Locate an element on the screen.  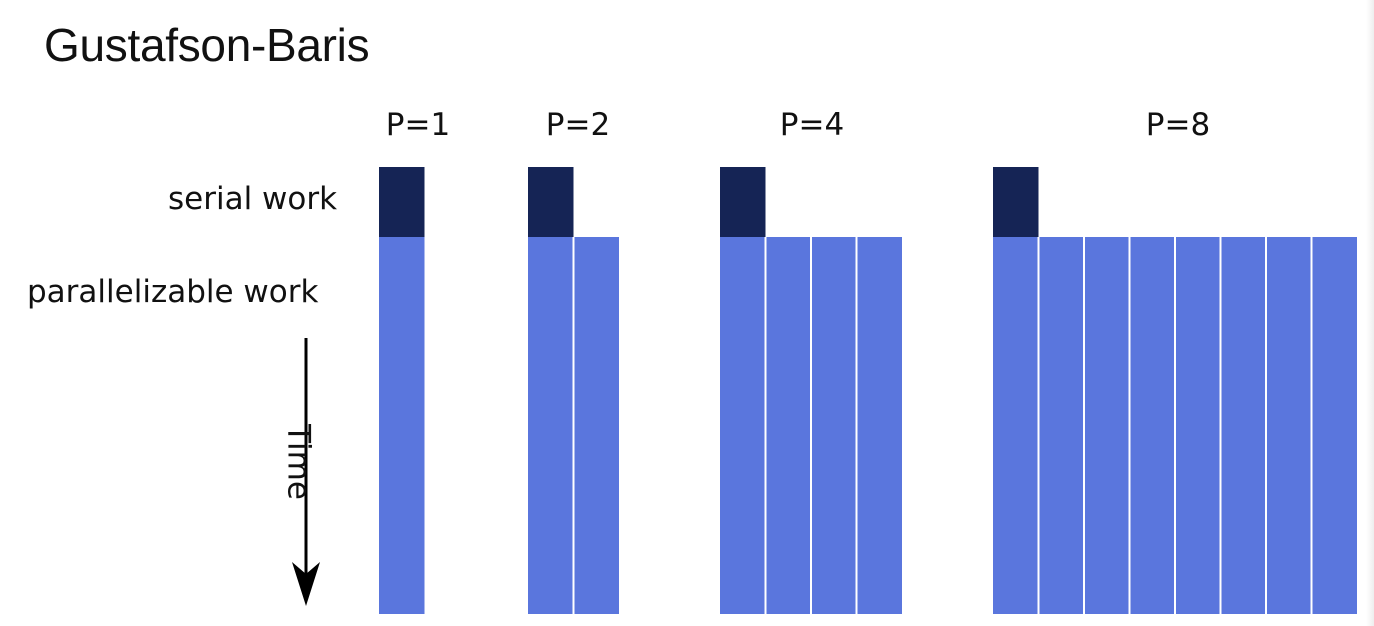
group-label-p1: P=1 is located at coordinates (418, 125).